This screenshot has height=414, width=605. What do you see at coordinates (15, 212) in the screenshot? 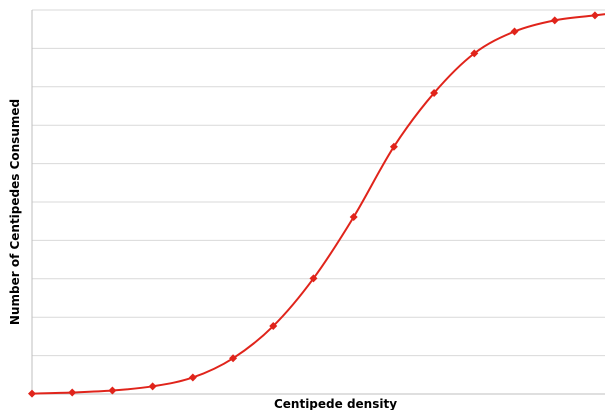
I see `y-axis-label: Number of Centipedes Consumed` at bounding box center [15, 212].